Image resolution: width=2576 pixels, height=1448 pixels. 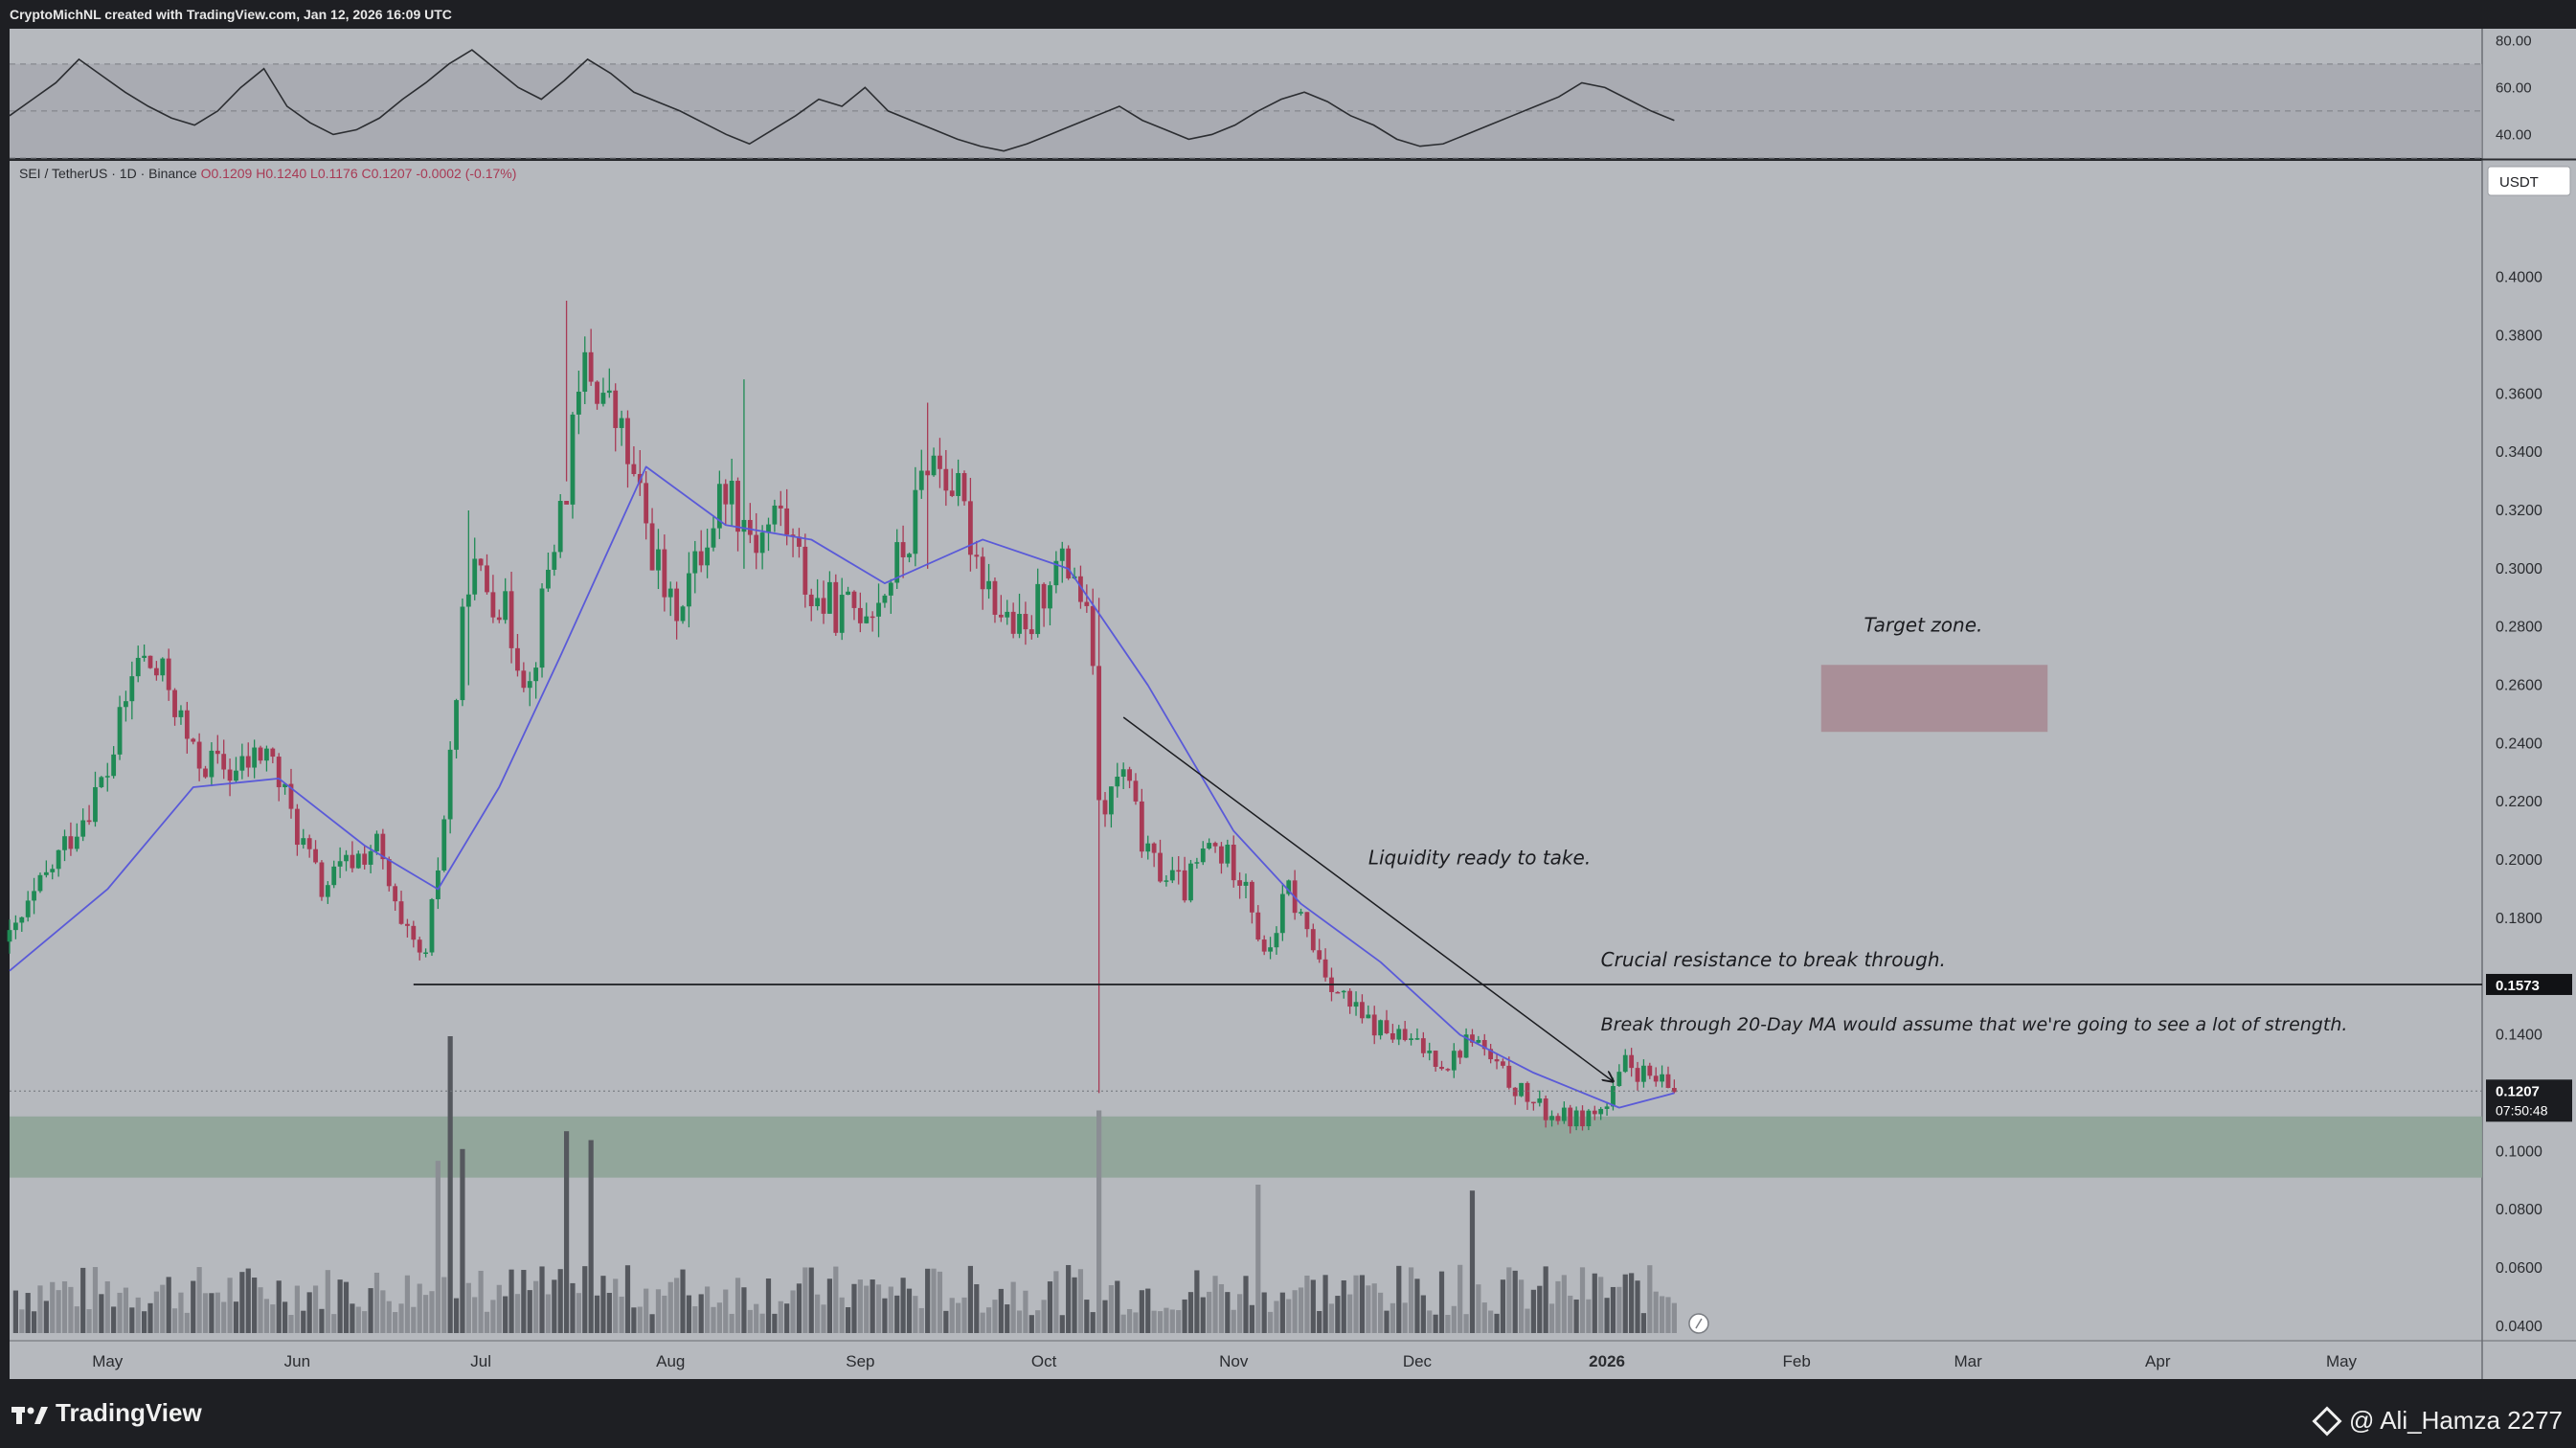 I want to click on time-axis-label: Mar, so click(x=1969, y=1361).